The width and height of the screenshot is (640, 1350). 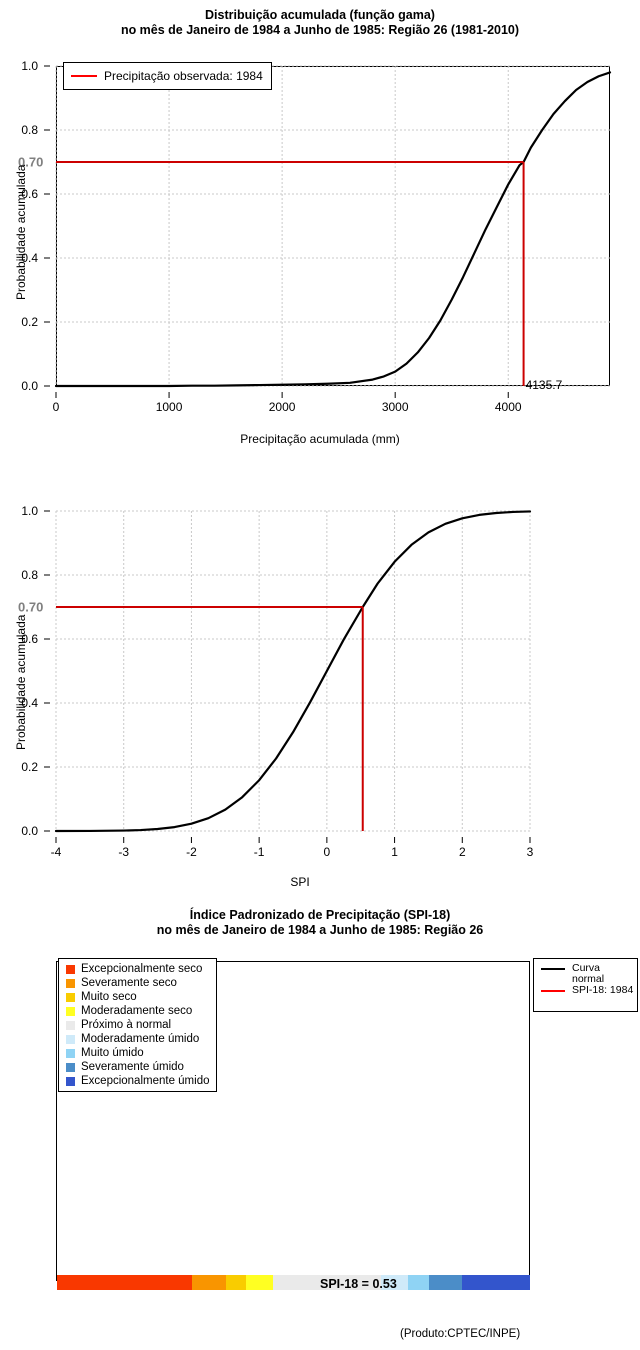 I want to click on spi-category-legend-item: Excepcionalmente seco, so click(x=134, y=969).